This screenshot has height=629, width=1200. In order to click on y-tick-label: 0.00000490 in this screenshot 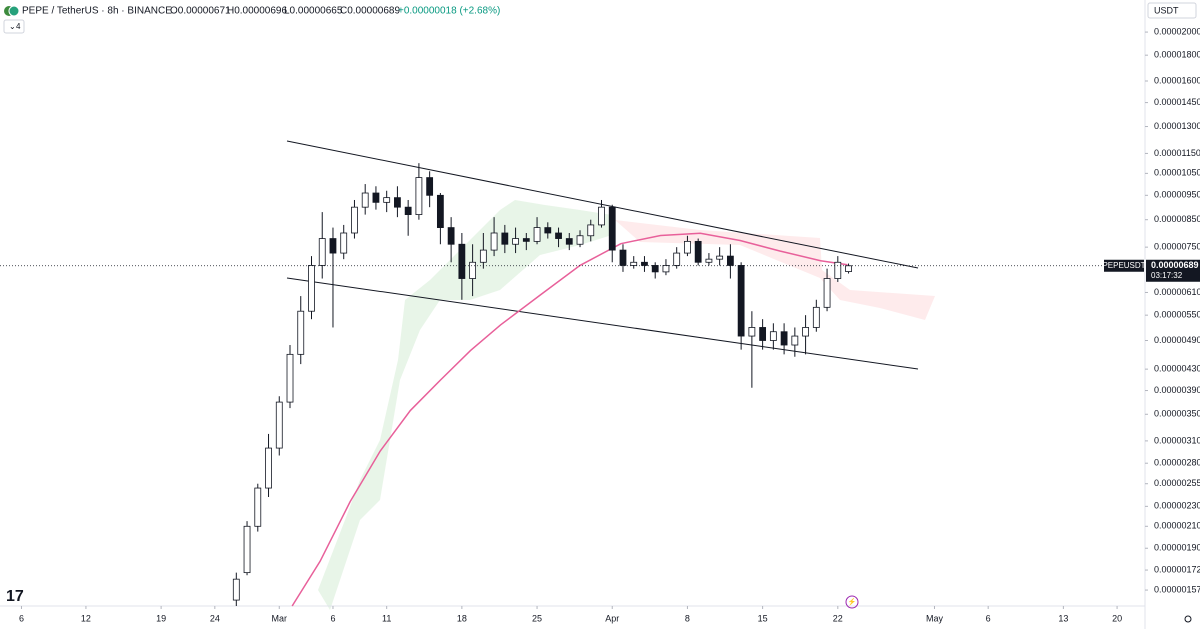, I will do `click(1177, 340)`.